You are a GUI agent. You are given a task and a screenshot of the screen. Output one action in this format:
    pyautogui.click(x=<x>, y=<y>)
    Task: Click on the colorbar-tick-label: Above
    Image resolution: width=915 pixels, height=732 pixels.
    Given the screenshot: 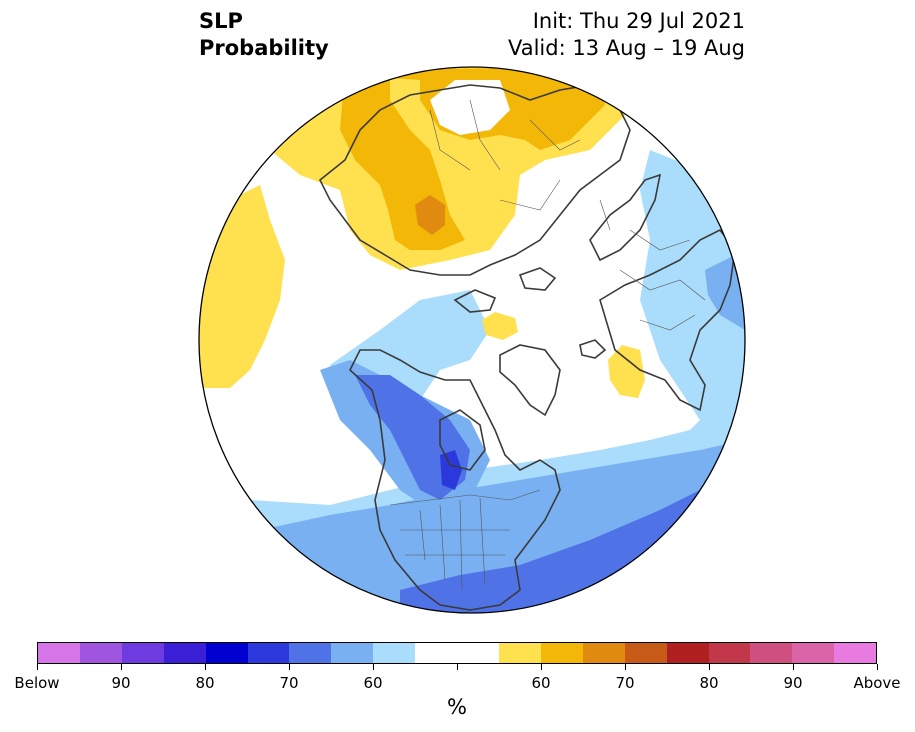 What is the action you would take?
    pyautogui.click(x=877, y=683)
    